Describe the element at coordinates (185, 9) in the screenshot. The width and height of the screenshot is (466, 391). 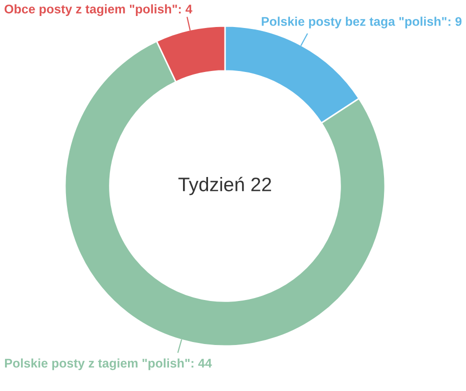
I see `data-label: : 4` at that location.